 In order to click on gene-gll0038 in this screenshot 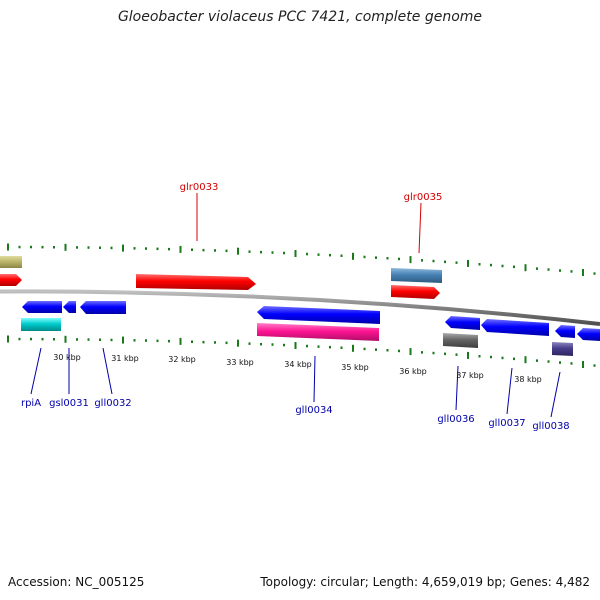, I will do `click(565, 331)`.